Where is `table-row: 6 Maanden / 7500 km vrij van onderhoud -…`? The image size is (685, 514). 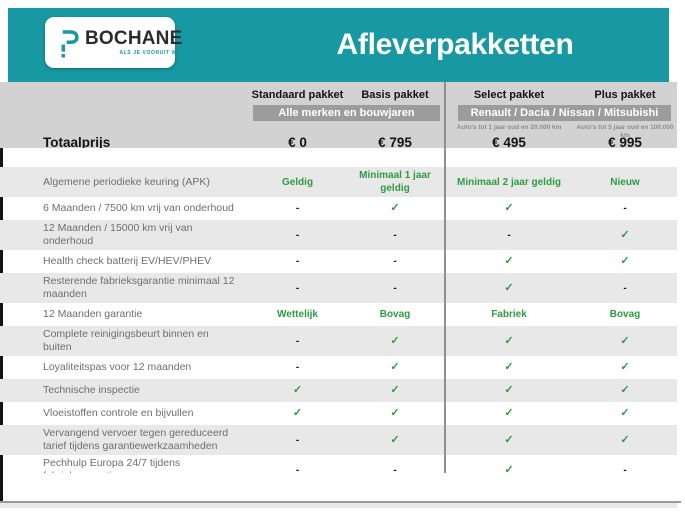
table-row: 6 Maanden / 7500 km vrij van onderhoud -… is located at coordinates (338, 208).